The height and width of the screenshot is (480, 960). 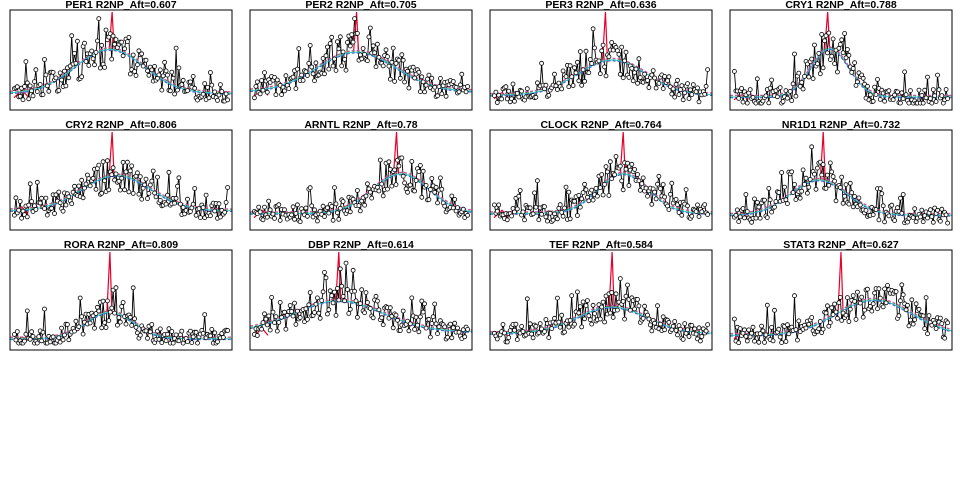 What do you see at coordinates (361, 245) in the screenshot?
I see `panel-title: DBP R2NP_Aft=0.614` at bounding box center [361, 245].